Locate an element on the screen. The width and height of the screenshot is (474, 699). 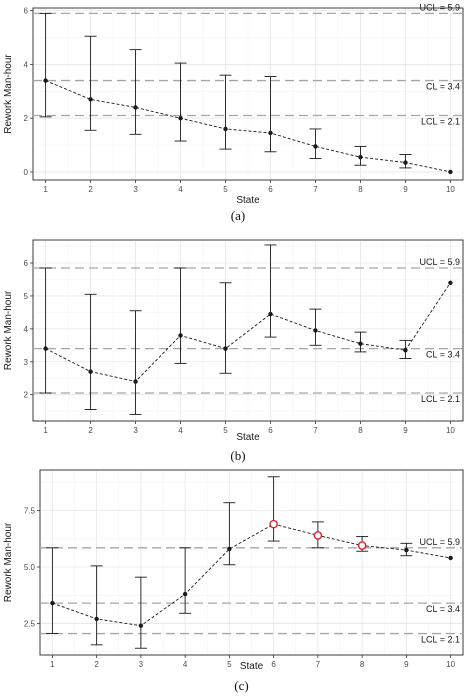
y-tick-label: 3 is located at coordinates (26, 362).